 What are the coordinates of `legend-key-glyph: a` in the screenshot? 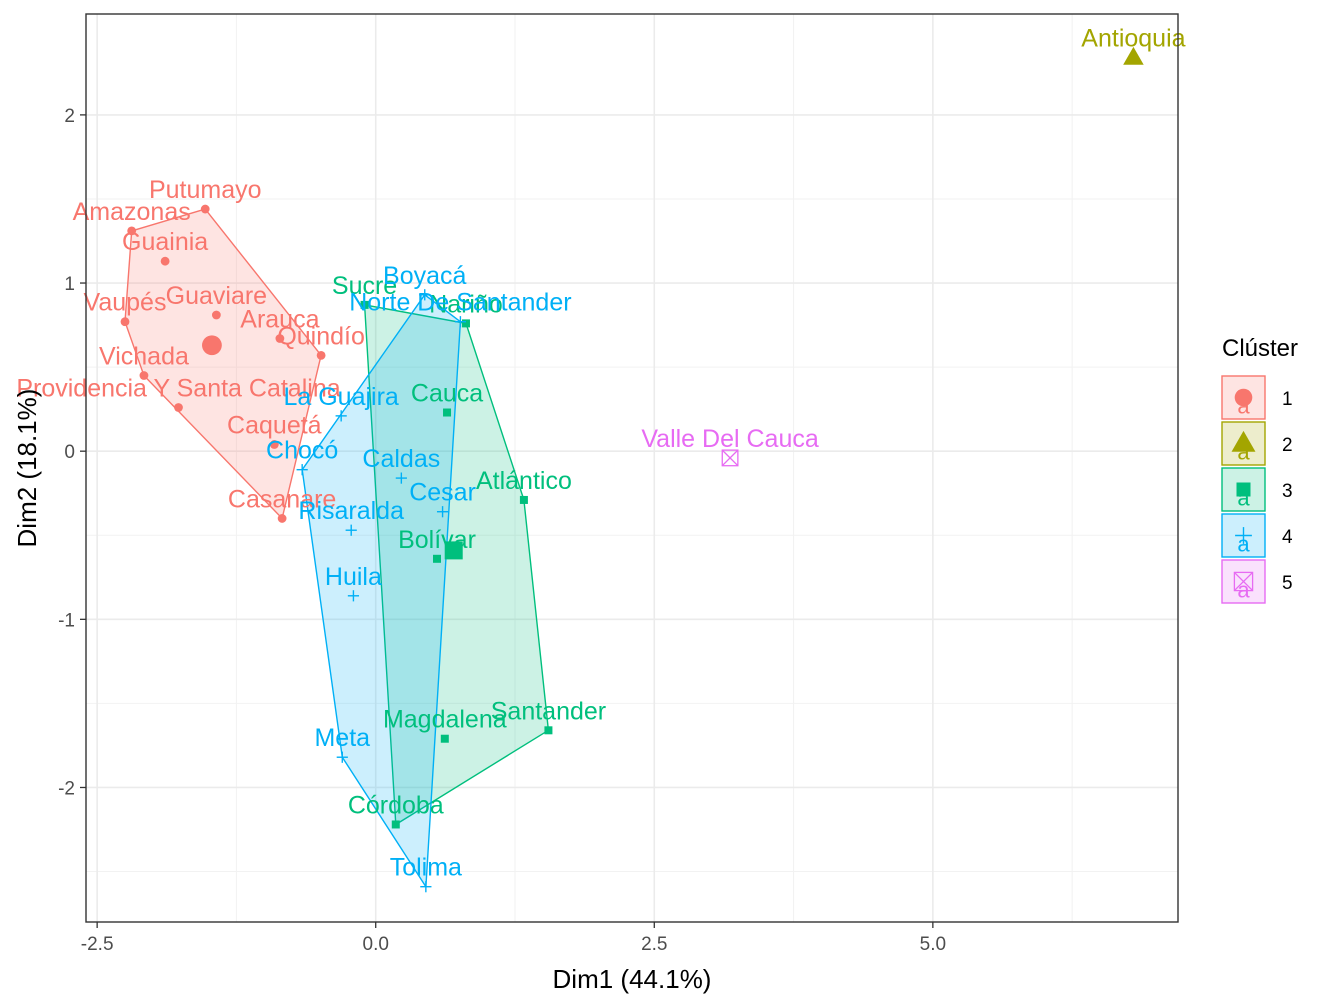 It's located at (1243, 544).